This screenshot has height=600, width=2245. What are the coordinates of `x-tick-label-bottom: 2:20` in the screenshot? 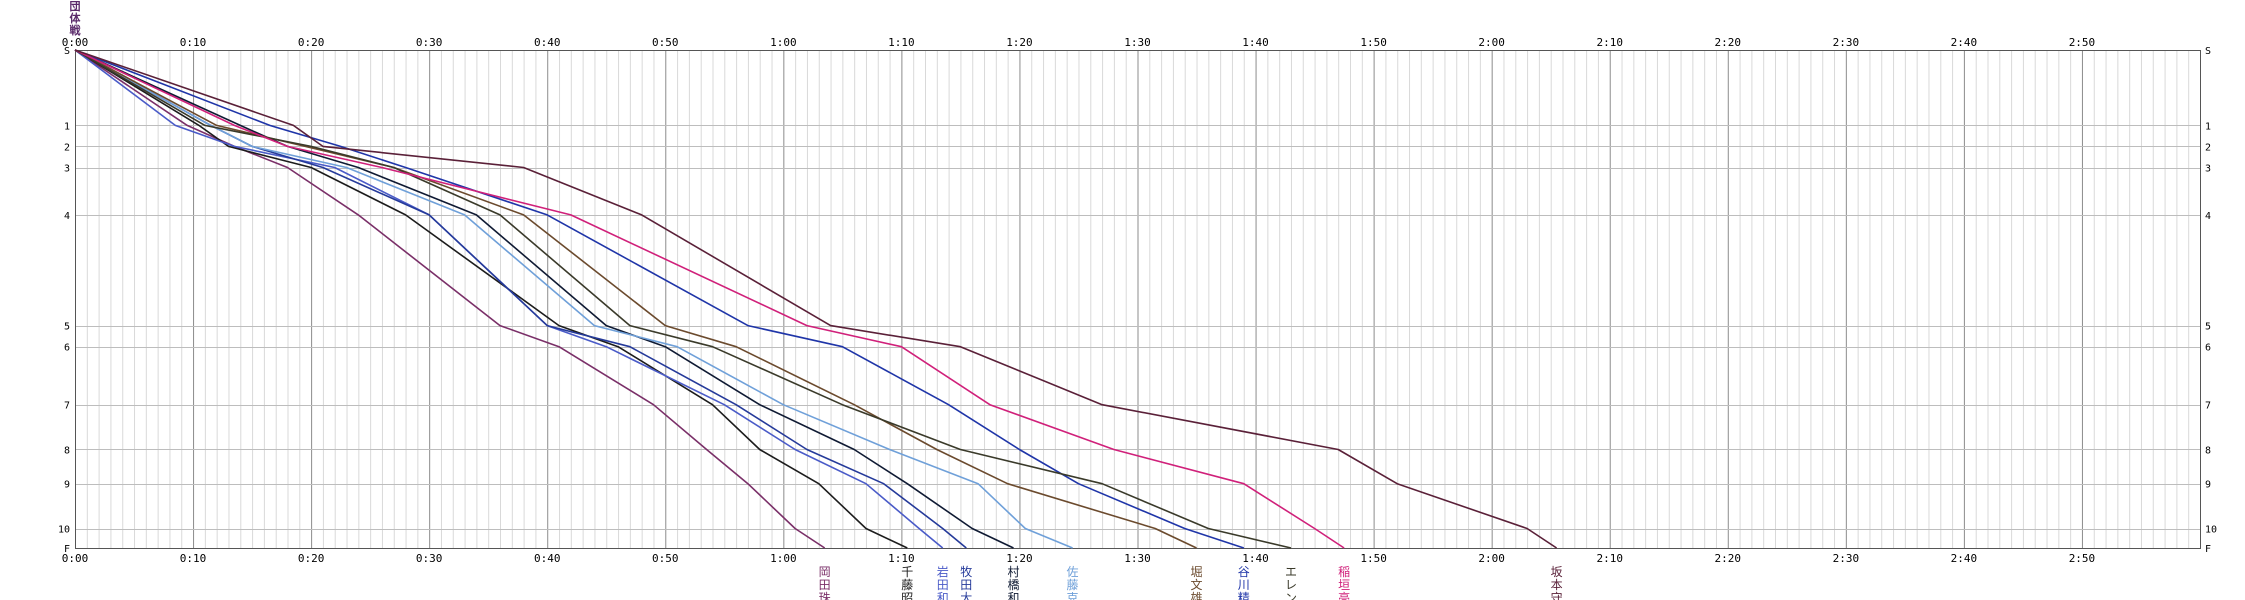 It's located at (1728, 558).